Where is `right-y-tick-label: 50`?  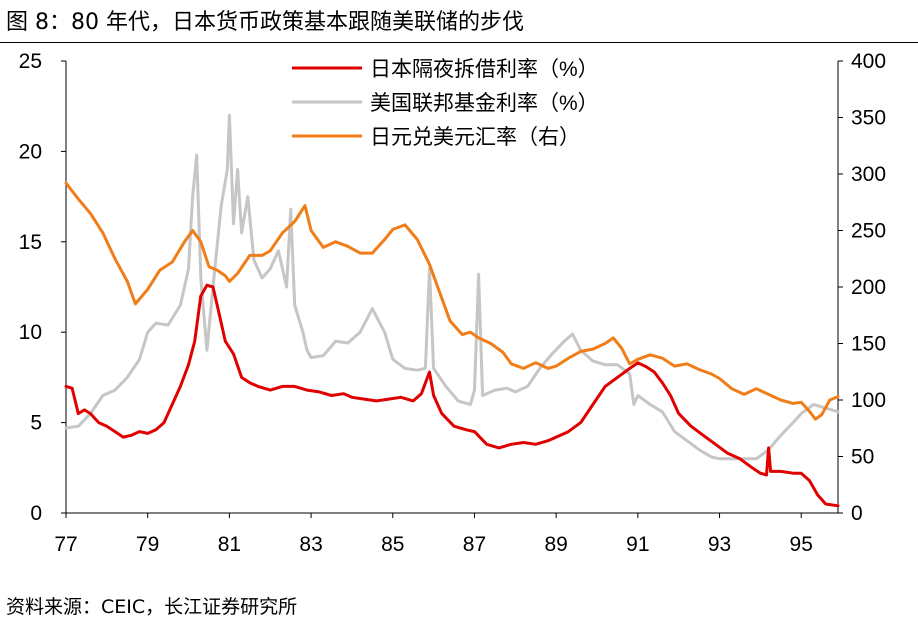 right-y-tick-label: 50 is located at coordinates (862, 457).